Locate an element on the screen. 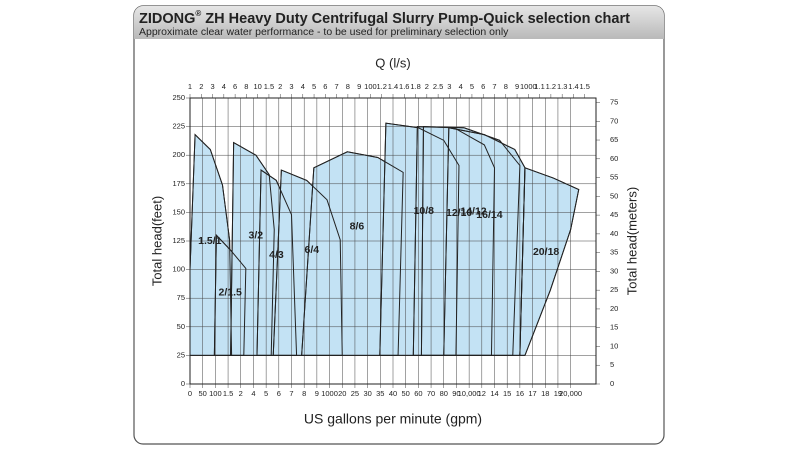 The image size is (800, 455). y2-tick-label: 70 is located at coordinates (614, 120).